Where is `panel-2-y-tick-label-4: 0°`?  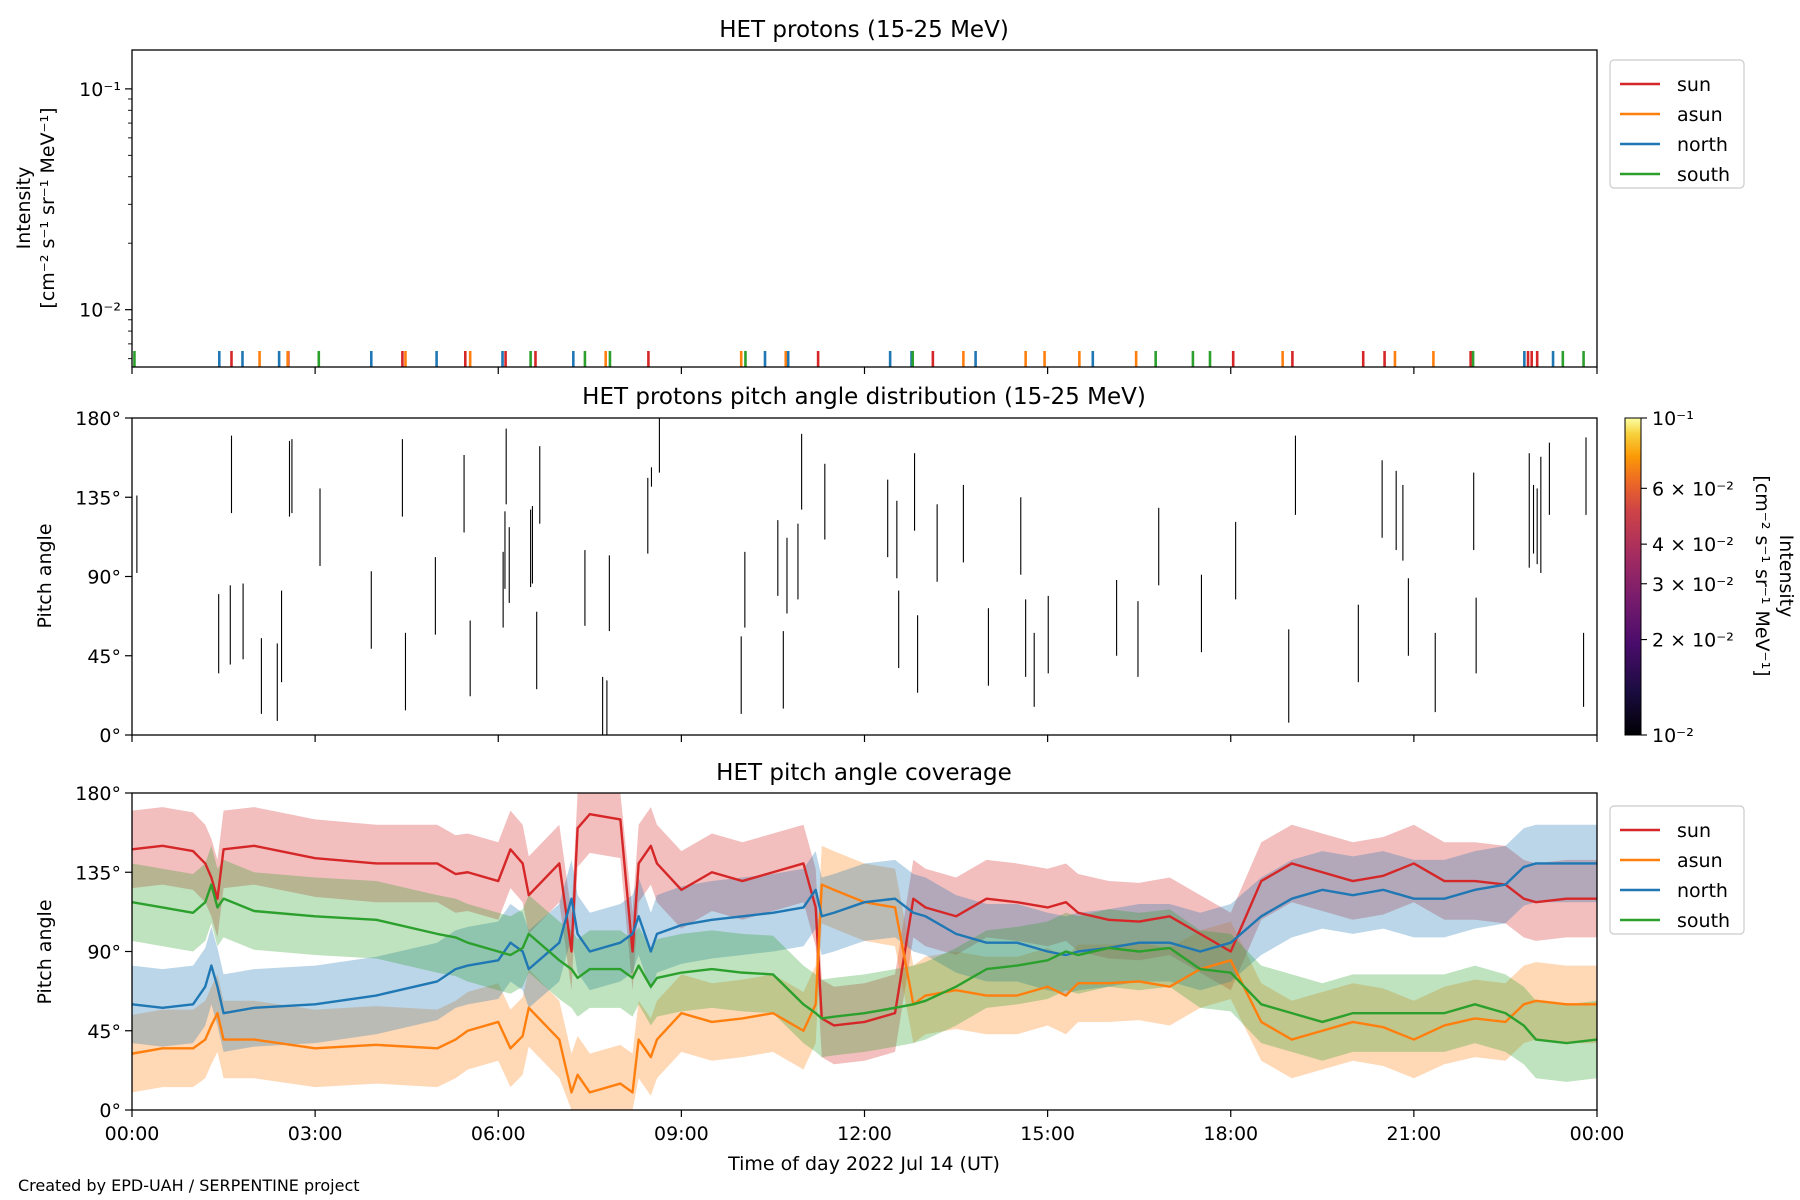 panel-2-y-tick-label-4: 0° is located at coordinates (110, 736).